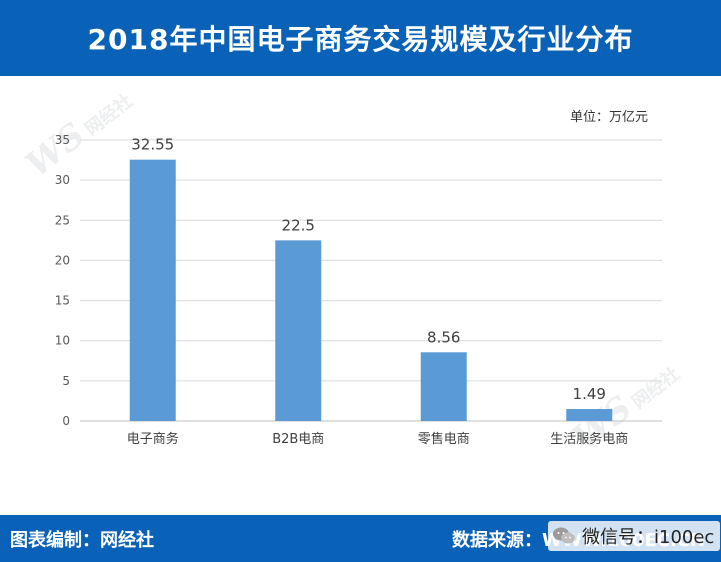  I want to click on data-label: 1.49, so click(589, 394).